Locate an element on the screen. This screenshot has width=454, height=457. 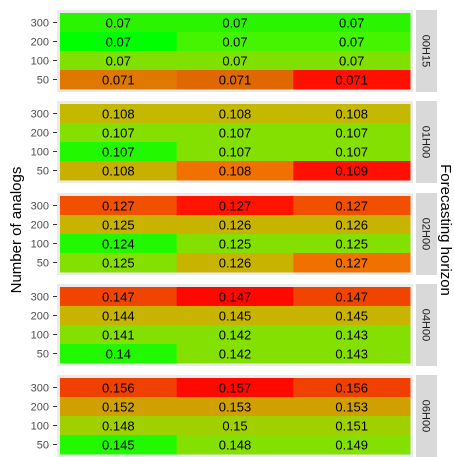
cell-label: 0.126 is located at coordinates (351, 225).